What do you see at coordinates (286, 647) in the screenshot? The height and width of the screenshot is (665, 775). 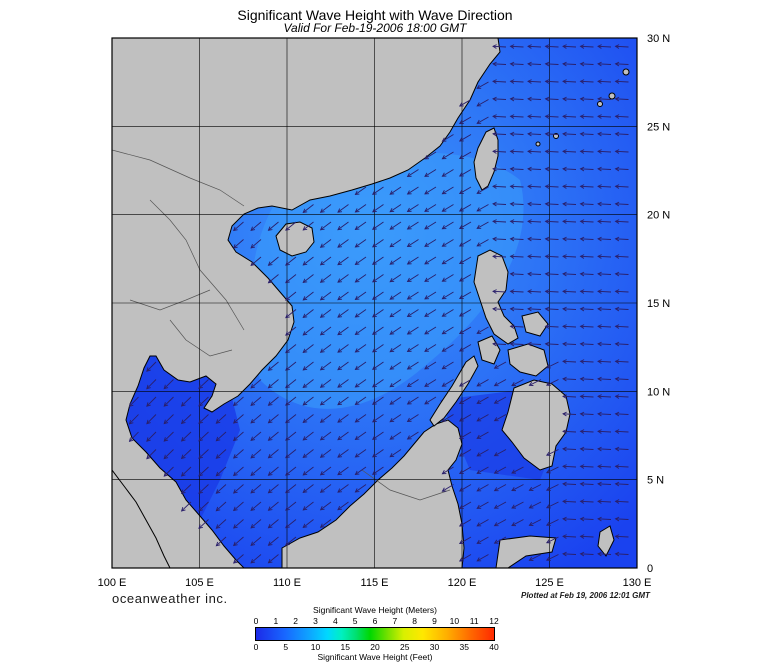 I see `colorbar-feet-tick: 5` at bounding box center [286, 647].